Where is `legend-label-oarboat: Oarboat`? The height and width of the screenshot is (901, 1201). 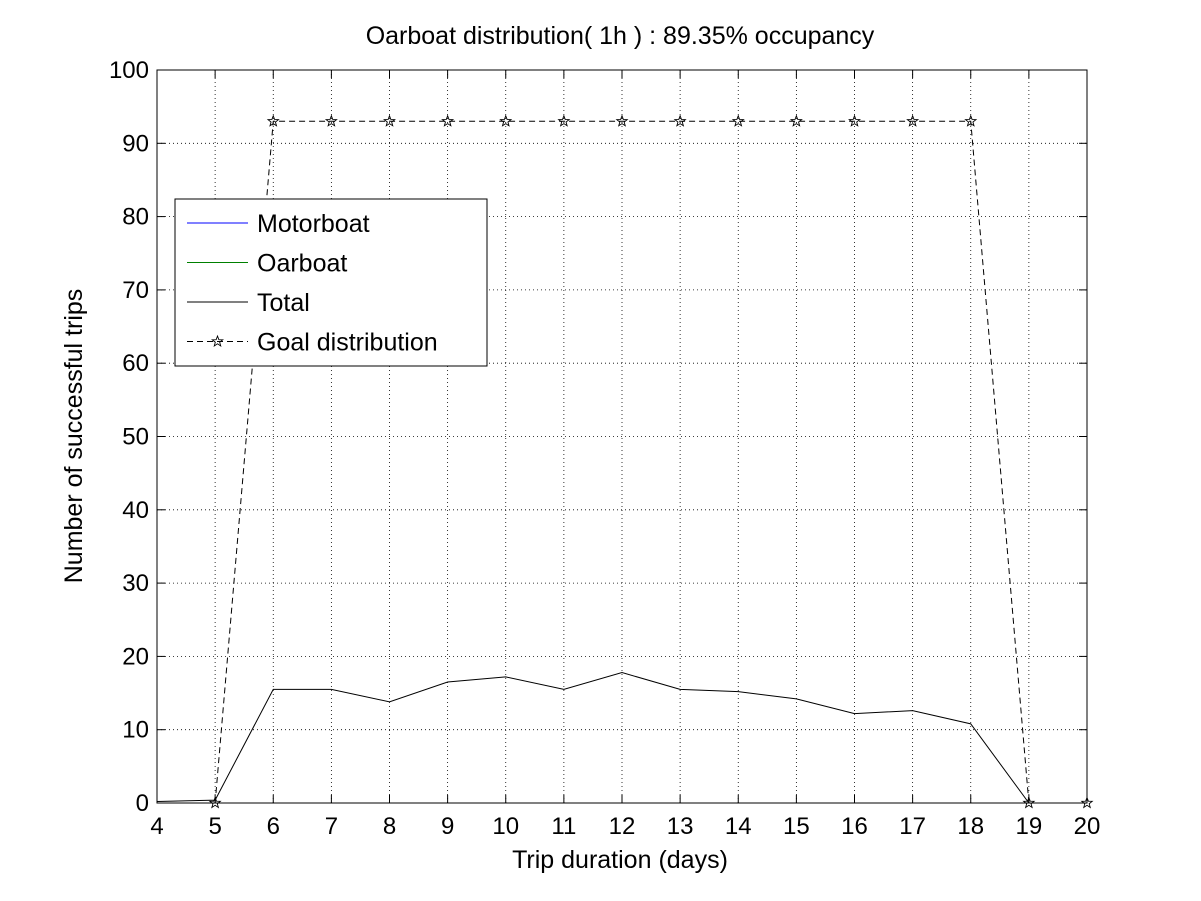 legend-label-oarboat: Oarboat is located at coordinates (302, 264).